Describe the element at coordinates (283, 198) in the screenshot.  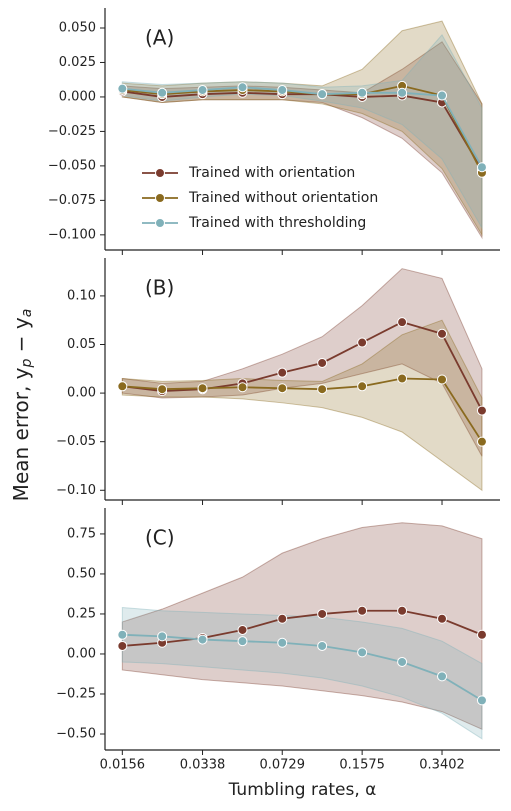
I see `legend-label: Trained without orientation` at that location.